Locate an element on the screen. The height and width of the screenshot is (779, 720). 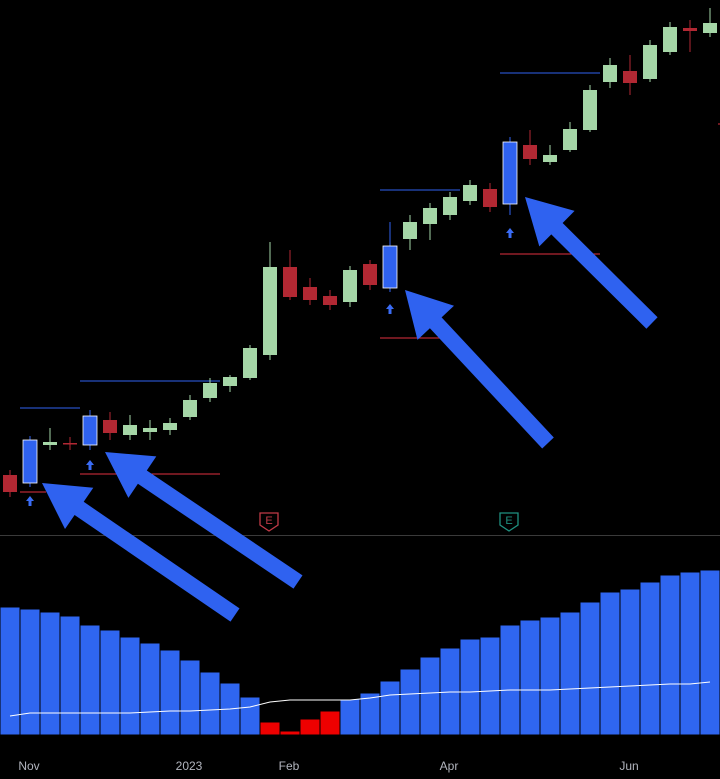
x-tick-label: Apr is located at coordinates (449, 766).